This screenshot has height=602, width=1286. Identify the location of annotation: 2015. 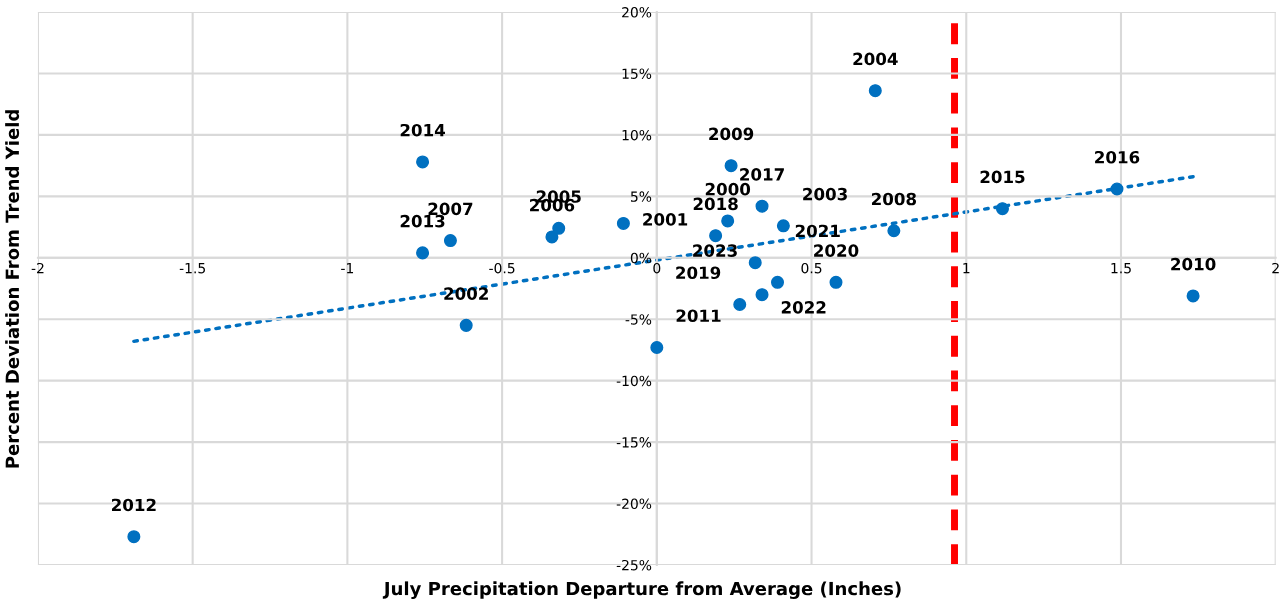
(1002, 177).